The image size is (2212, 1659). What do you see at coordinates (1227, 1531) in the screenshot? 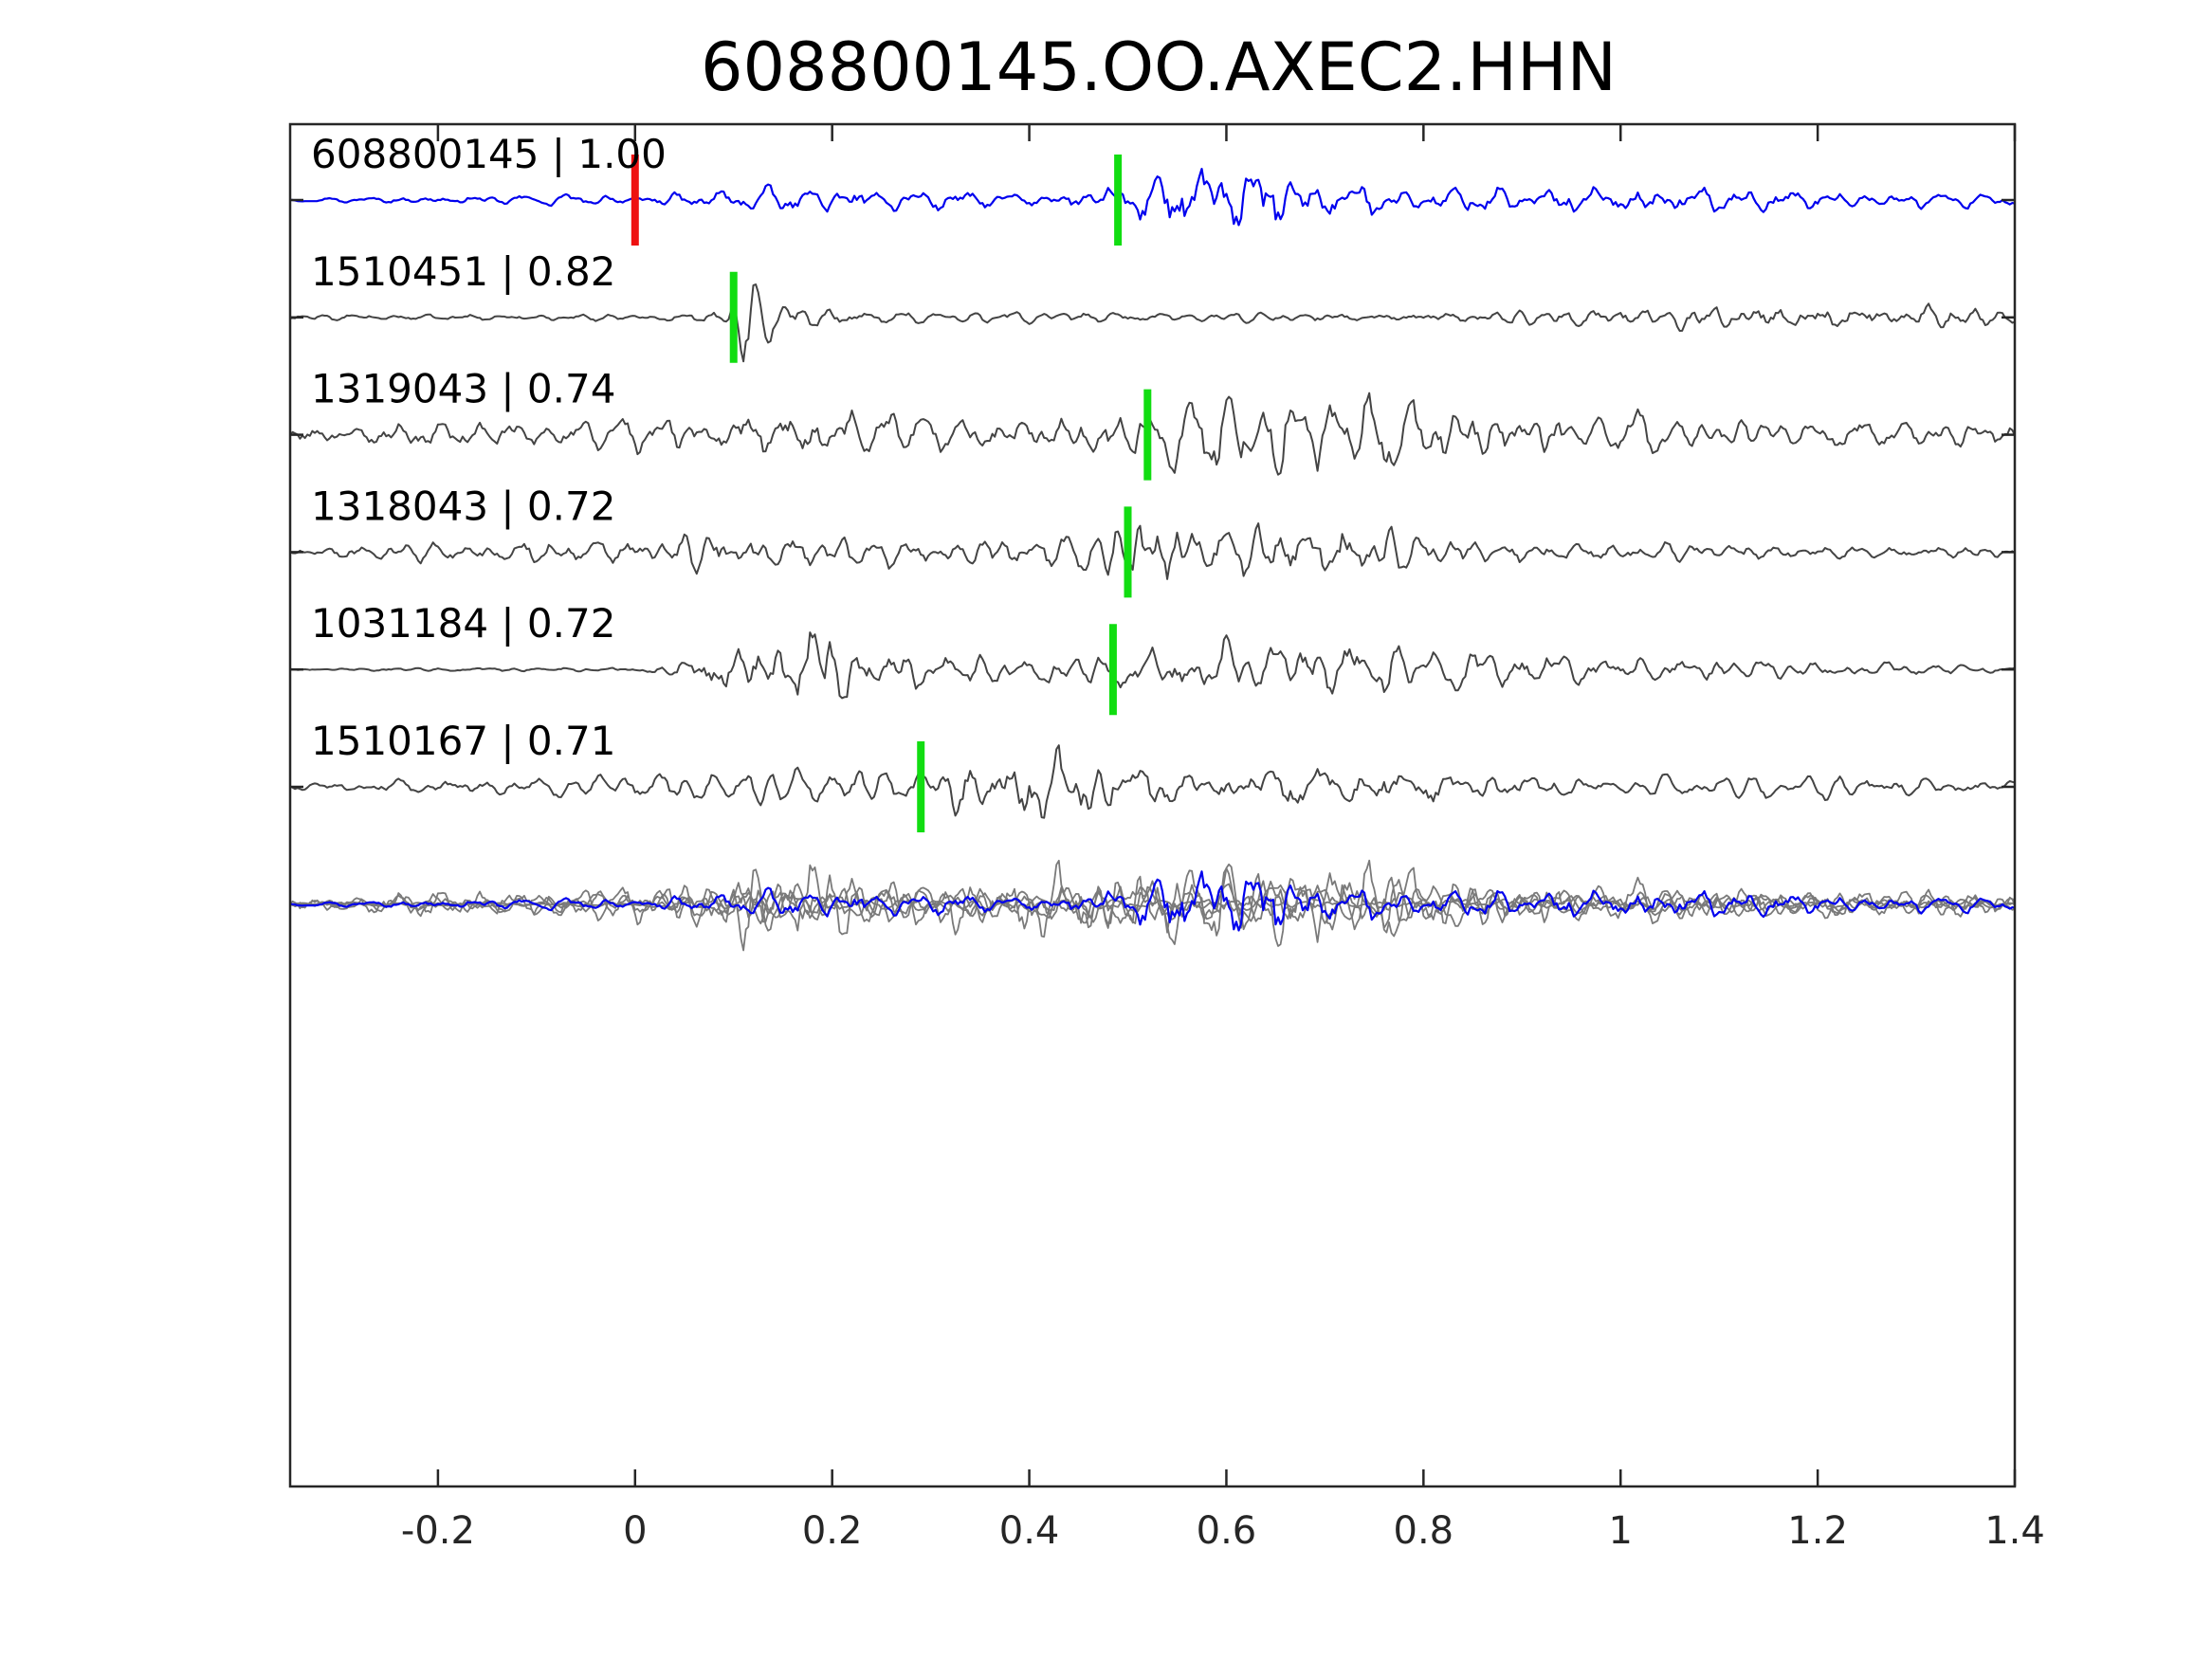
I see `x-tick-label: 0.6` at bounding box center [1227, 1531].